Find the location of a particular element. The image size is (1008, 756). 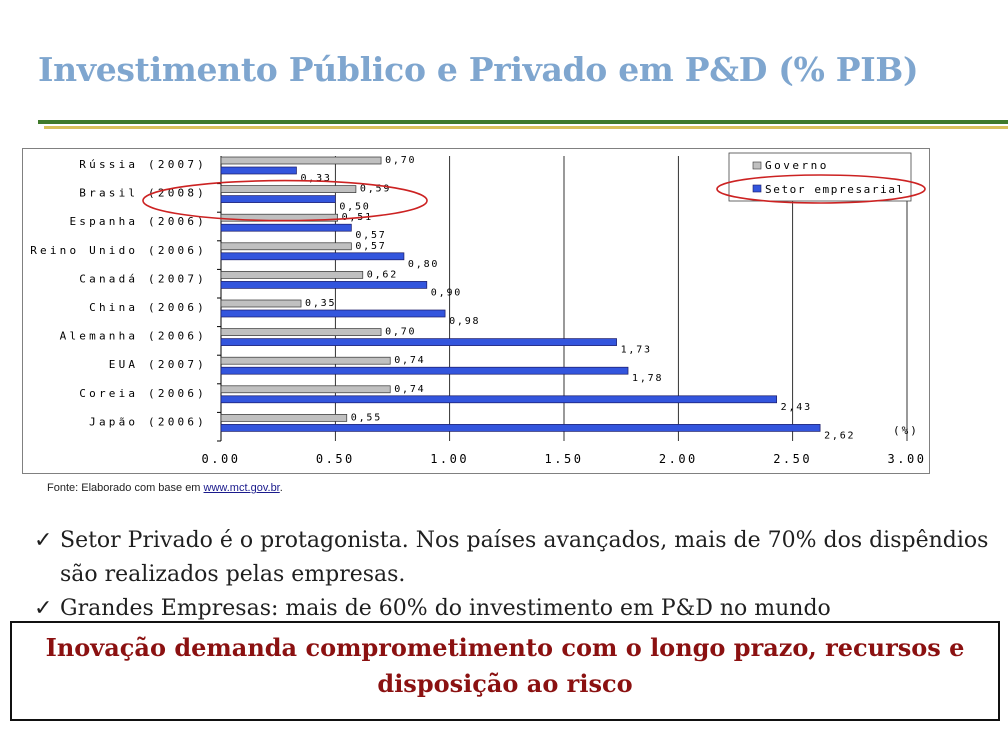

source-link: www.mct.gov.br is located at coordinates (241, 488).